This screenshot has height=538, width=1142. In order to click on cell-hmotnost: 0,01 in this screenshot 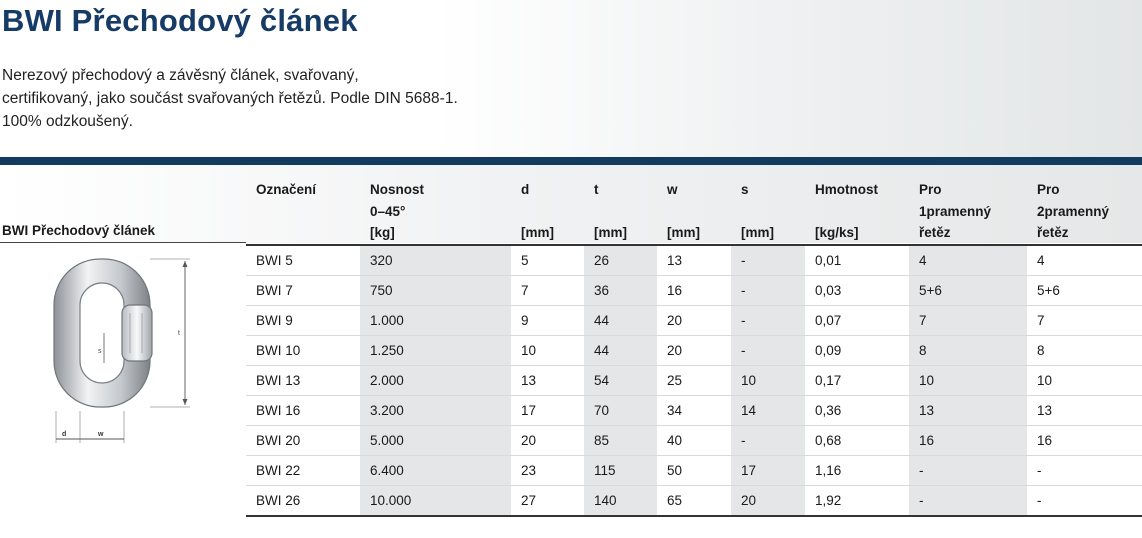, I will do `click(857, 260)`.